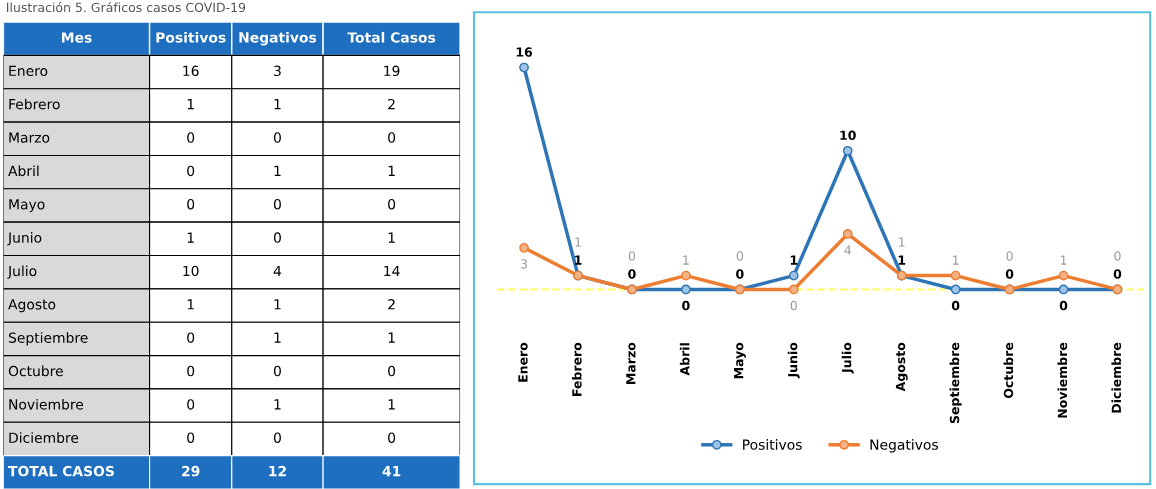  I want to click on x-tick-label: Marzo, so click(631, 363).